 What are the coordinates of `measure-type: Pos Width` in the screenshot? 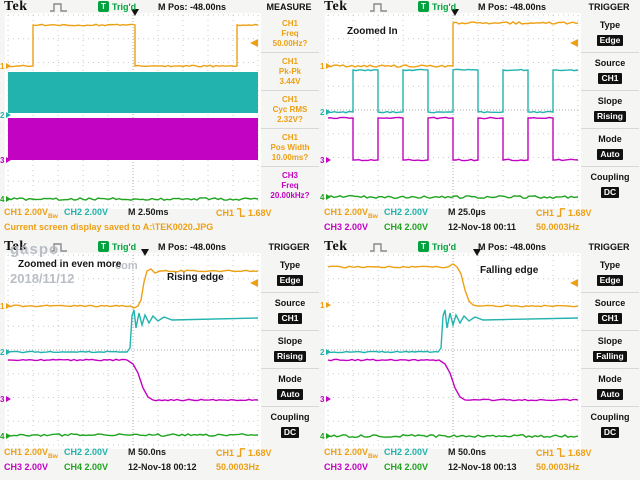 It's located at (290, 147).